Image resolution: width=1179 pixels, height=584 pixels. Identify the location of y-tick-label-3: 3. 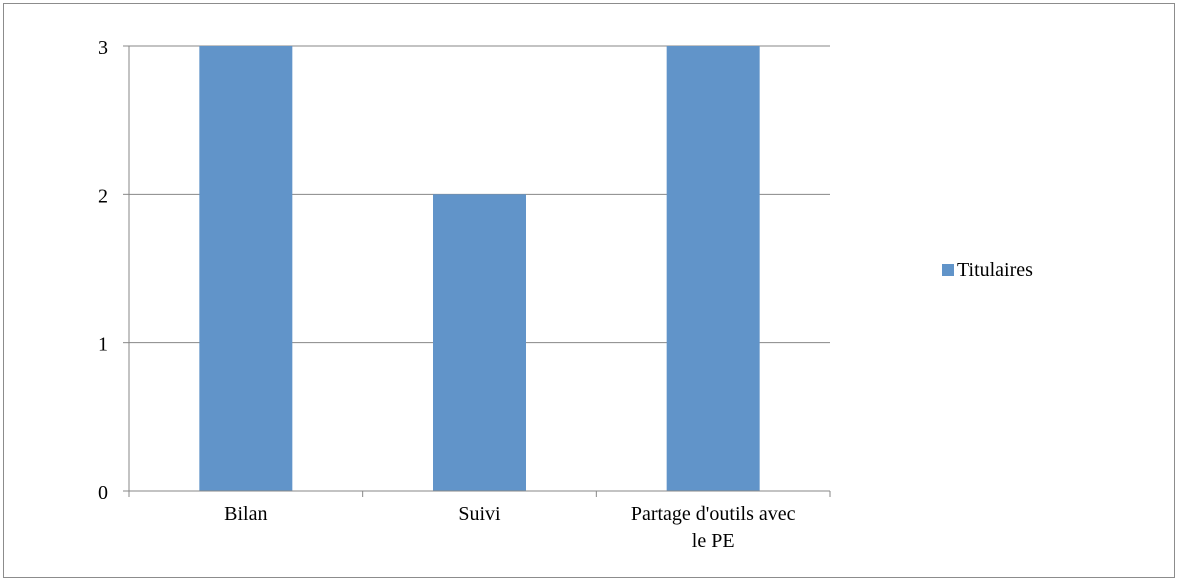
(103, 48).